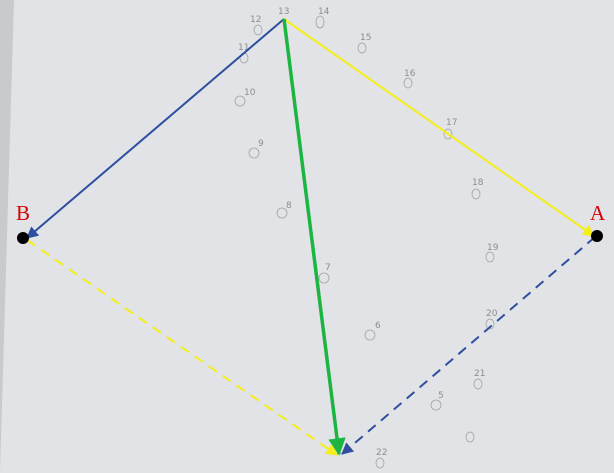  I want to click on svg-text: 13, so click(283, 12).